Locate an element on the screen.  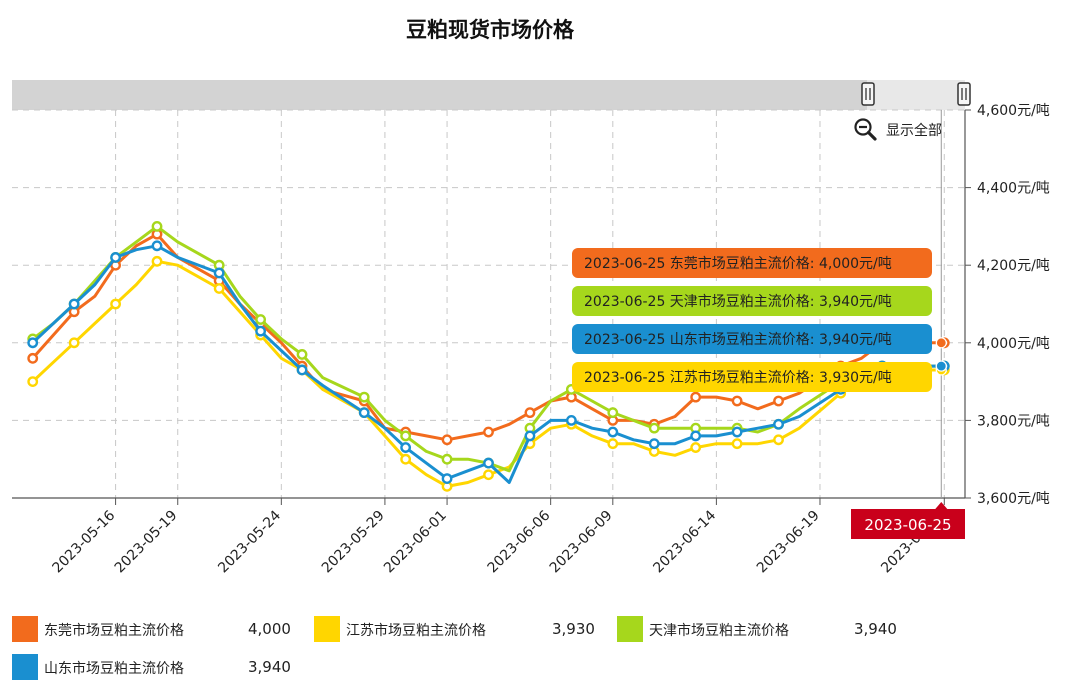
crosshair-date-label: 2023-06-25 is located at coordinates (907, 525).